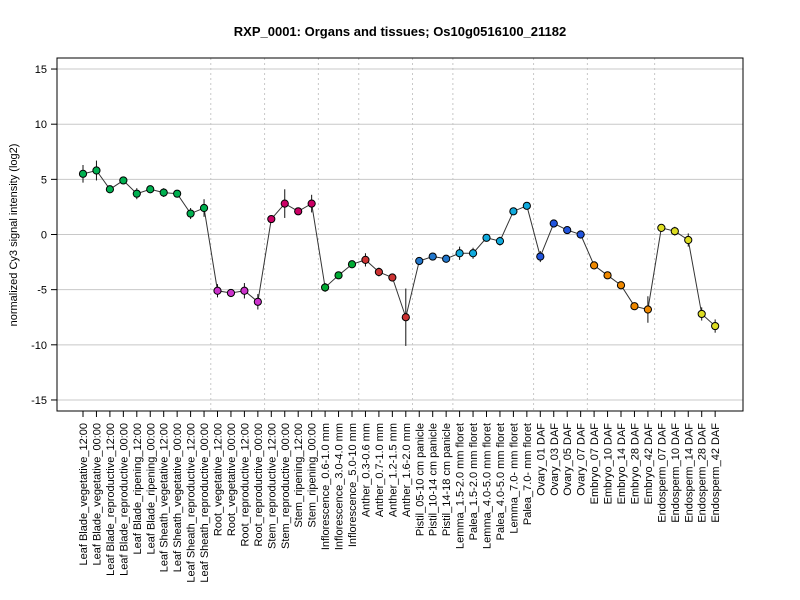  I want to click on x-tick-label: Inflorescence_3.0-4.0 mm, so click(340, 486).